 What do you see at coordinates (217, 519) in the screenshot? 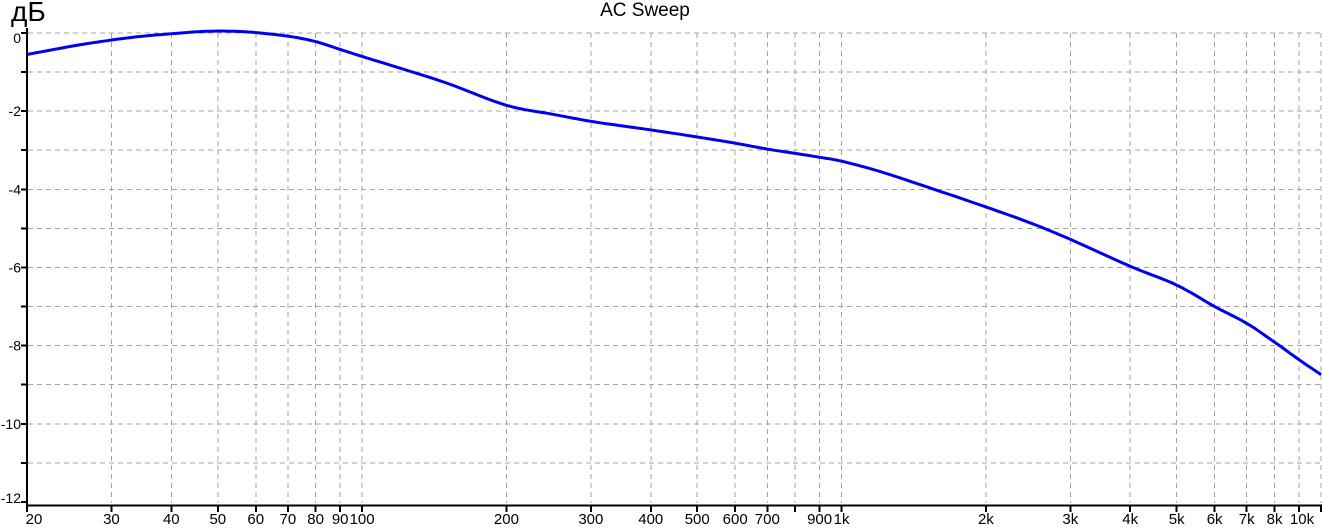
I see `x-tick-label: 50` at bounding box center [217, 519].